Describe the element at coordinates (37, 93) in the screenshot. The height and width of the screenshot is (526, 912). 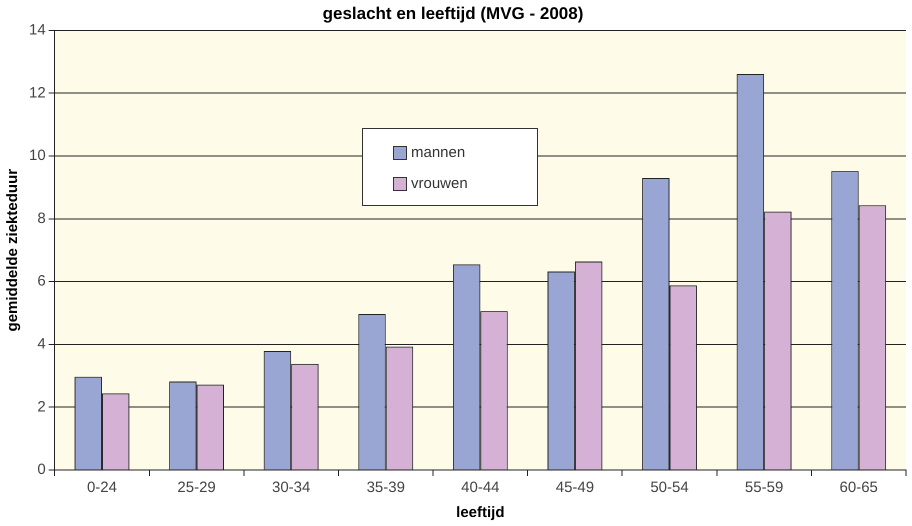
I see `y-tick-label: 12` at that location.